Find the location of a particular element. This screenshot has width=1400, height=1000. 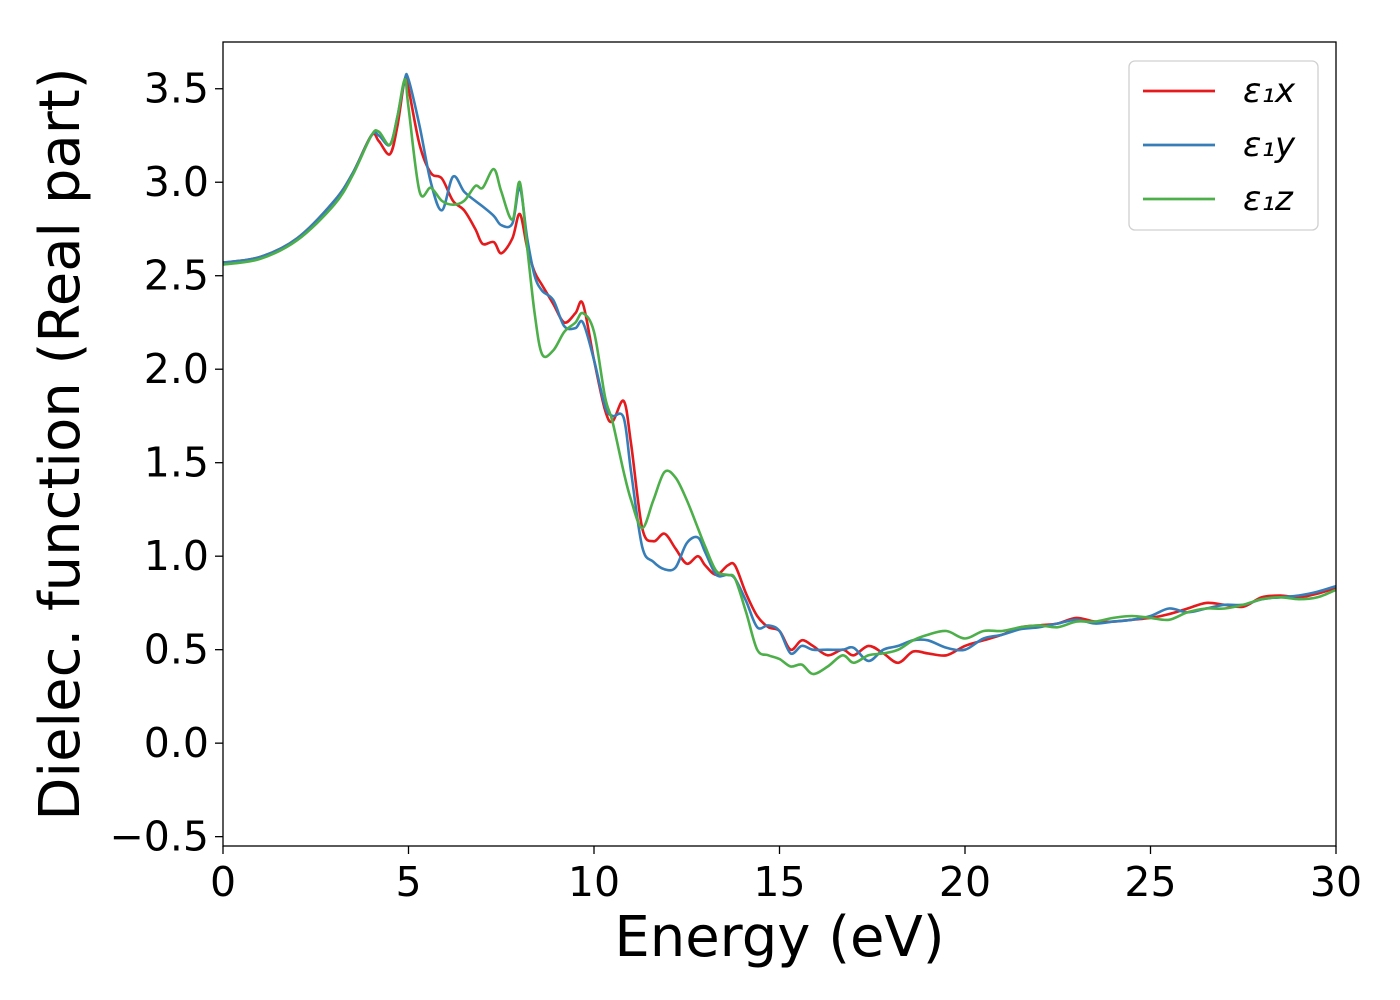

legend-box is located at coordinates (1223, 145).